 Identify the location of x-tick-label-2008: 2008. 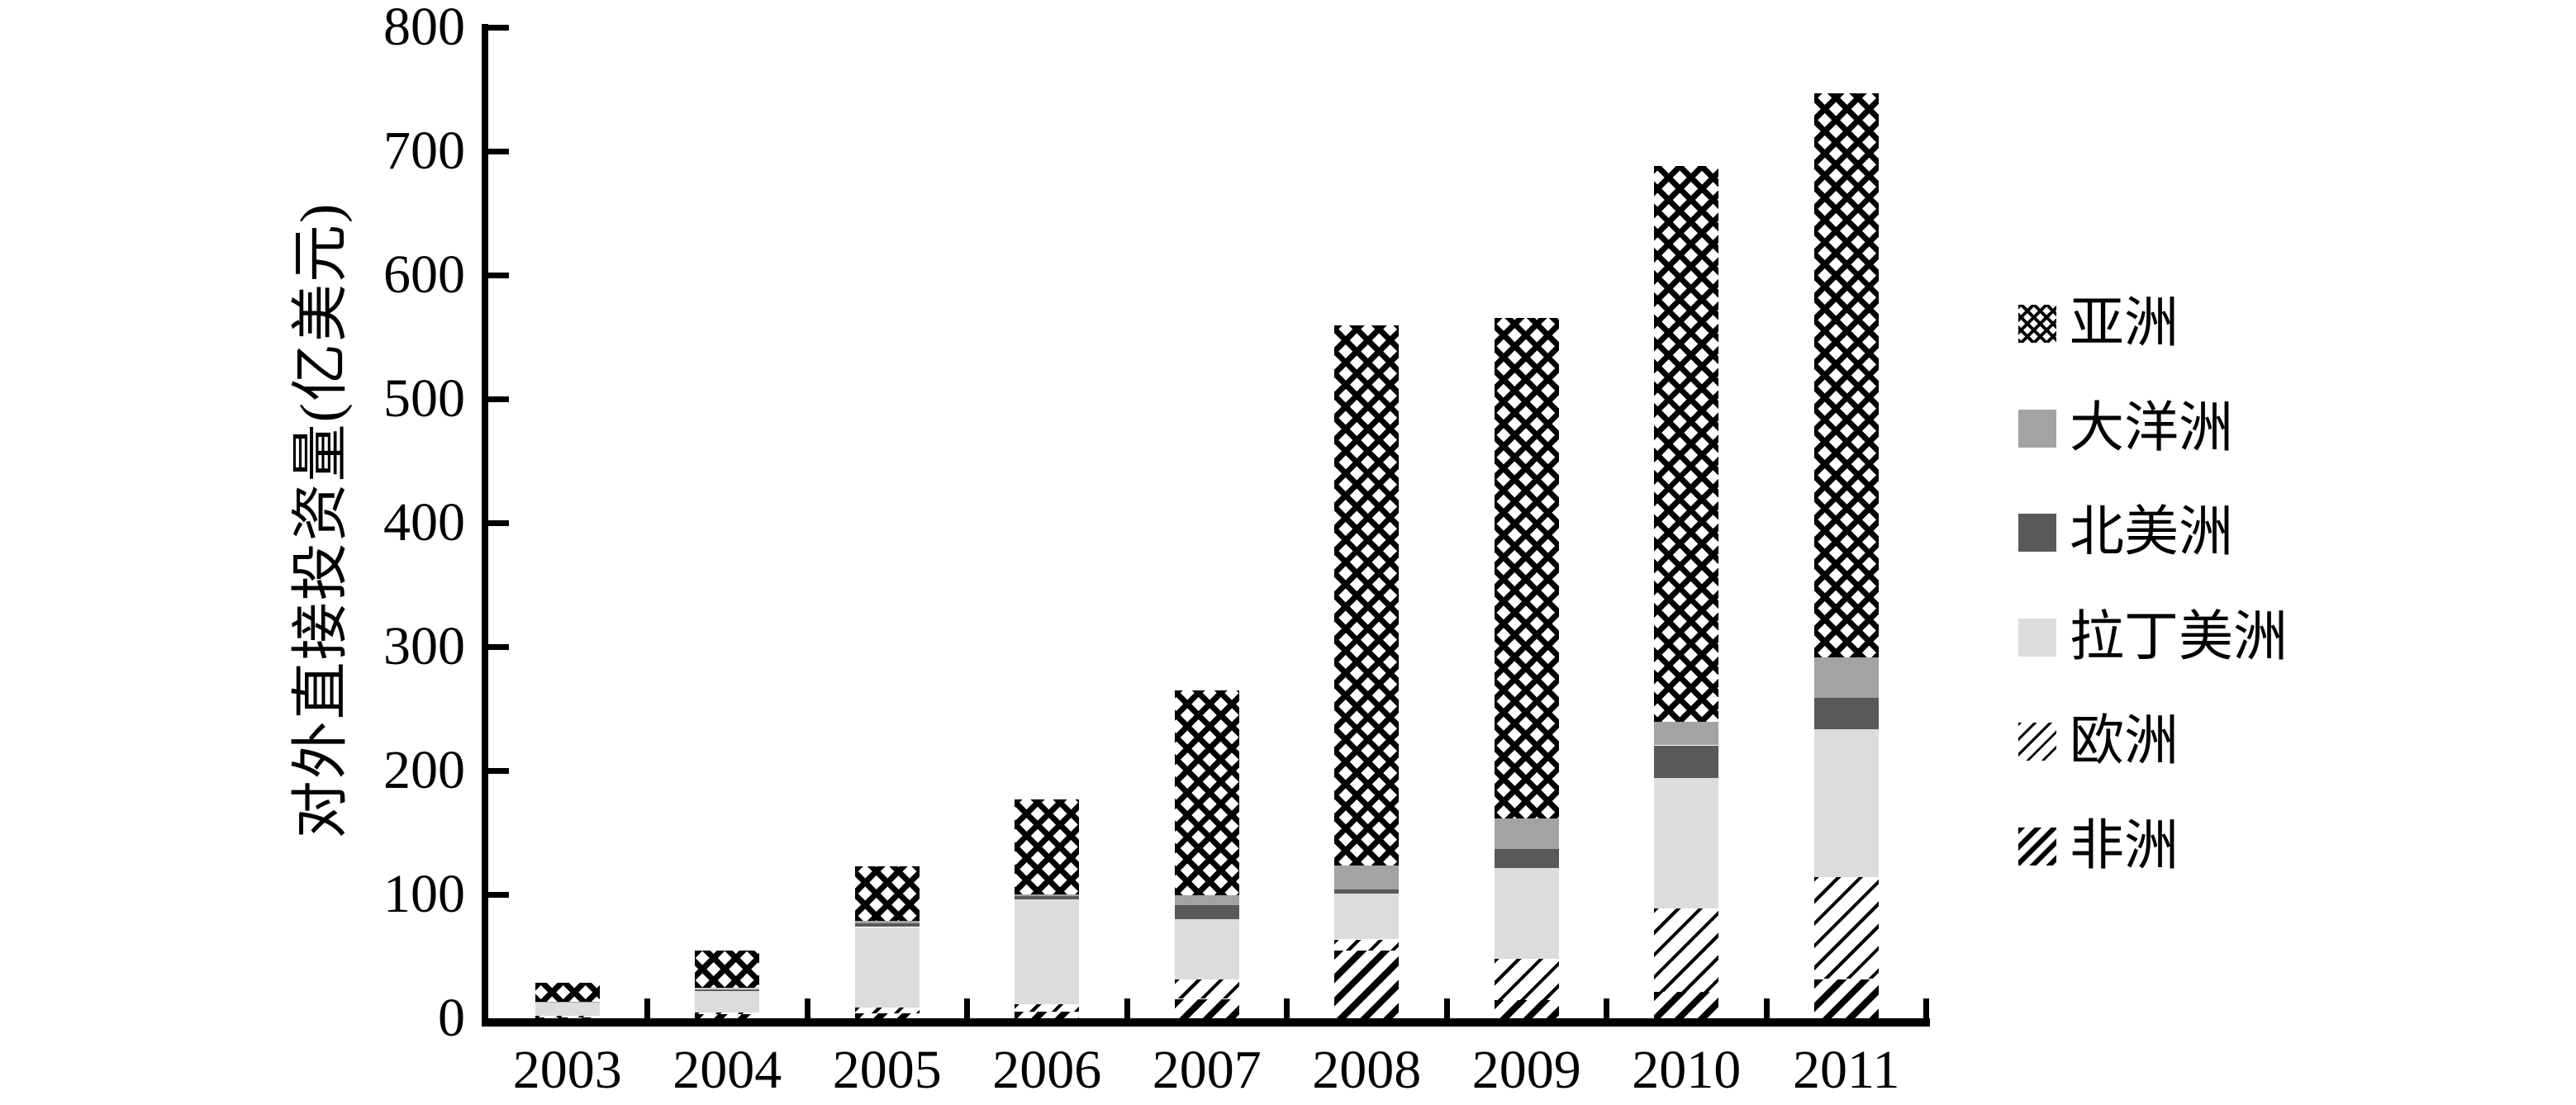
(1367, 1070).